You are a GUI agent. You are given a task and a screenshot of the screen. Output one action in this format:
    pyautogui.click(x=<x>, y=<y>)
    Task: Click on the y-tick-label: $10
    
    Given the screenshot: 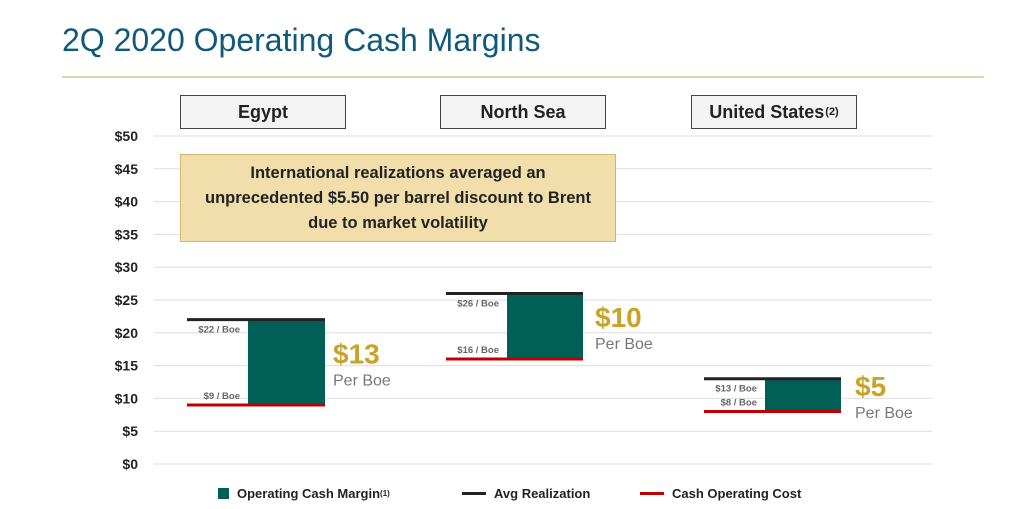 What is the action you would take?
    pyautogui.click(x=127, y=398)
    